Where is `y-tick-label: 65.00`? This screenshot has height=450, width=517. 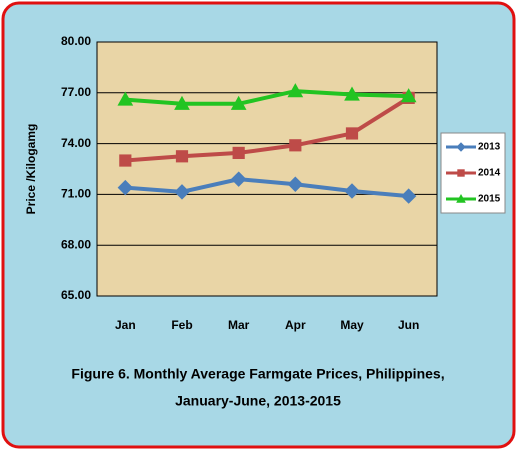
y-tick-label: 65.00 is located at coordinates (76, 295).